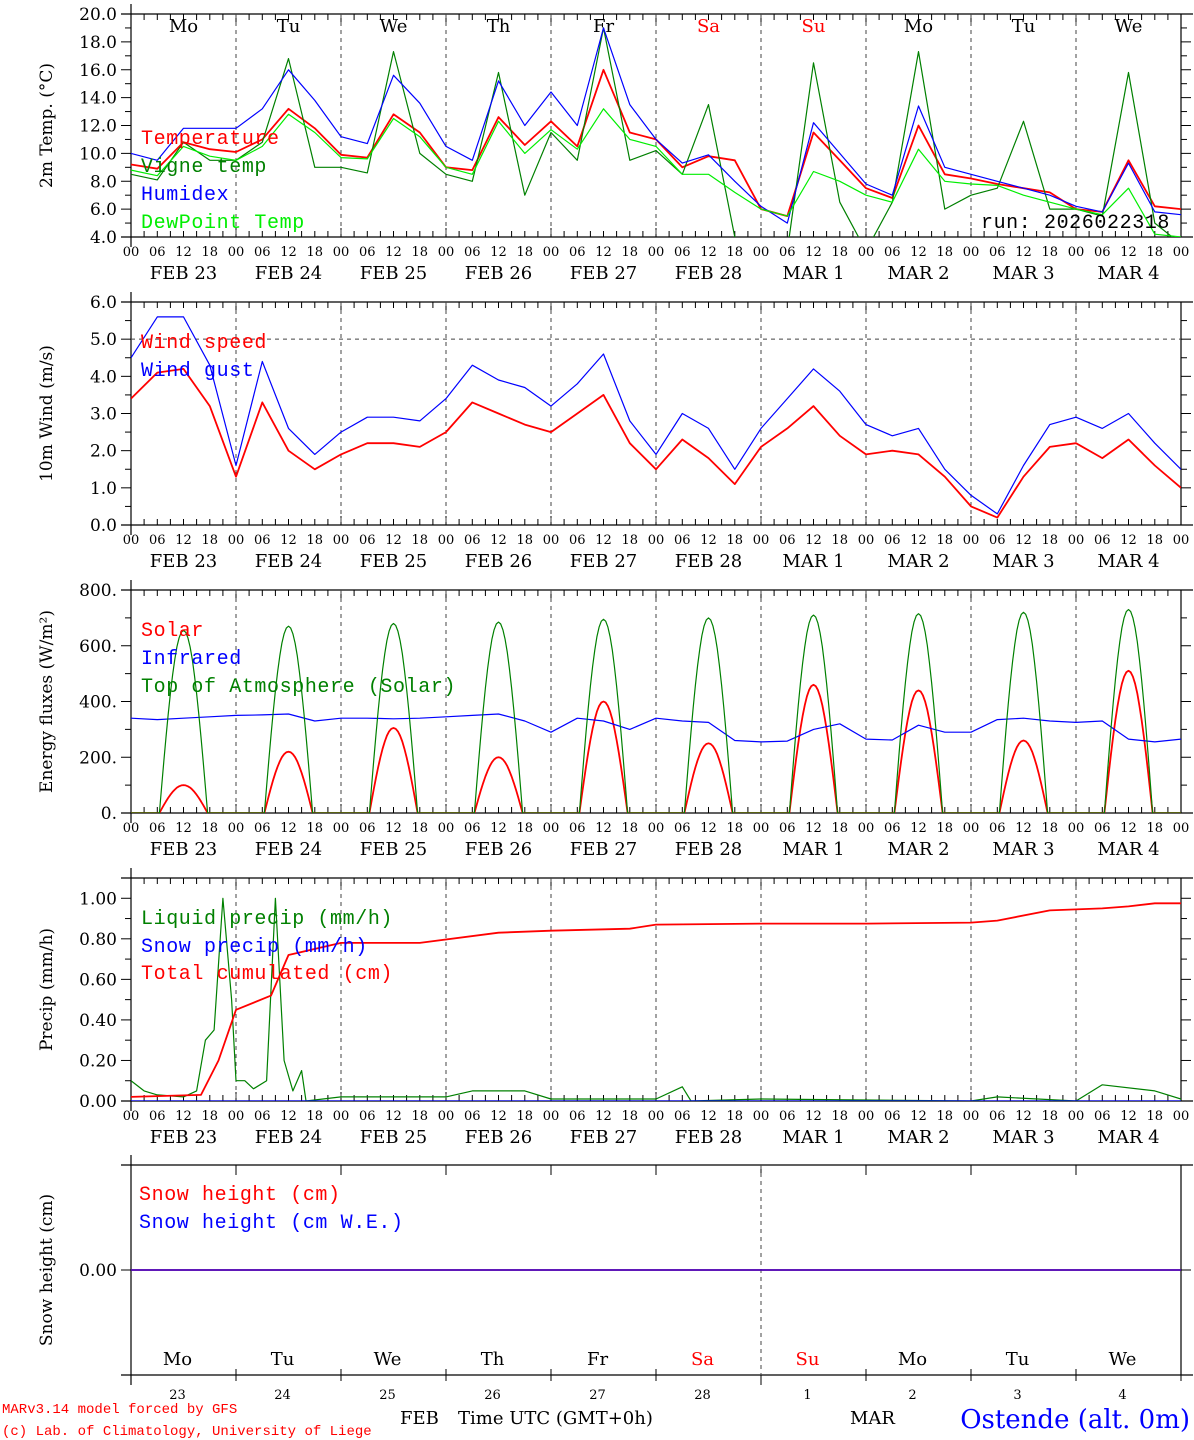 The height and width of the screenshot is (1440, 1194). Describe the element at coordinates (298, 687) in the screenshot. I see `legend-entry: Top of Atmosphere (Solar)` at that location.